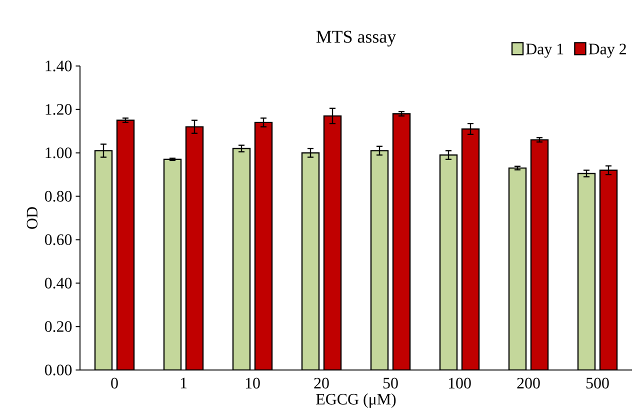 This screenshot has width=636, height=416. What do you see at coordinates (114, 383) in the screenshot?
I see `x-tick-label: 0` at bounding box center [114, 383].